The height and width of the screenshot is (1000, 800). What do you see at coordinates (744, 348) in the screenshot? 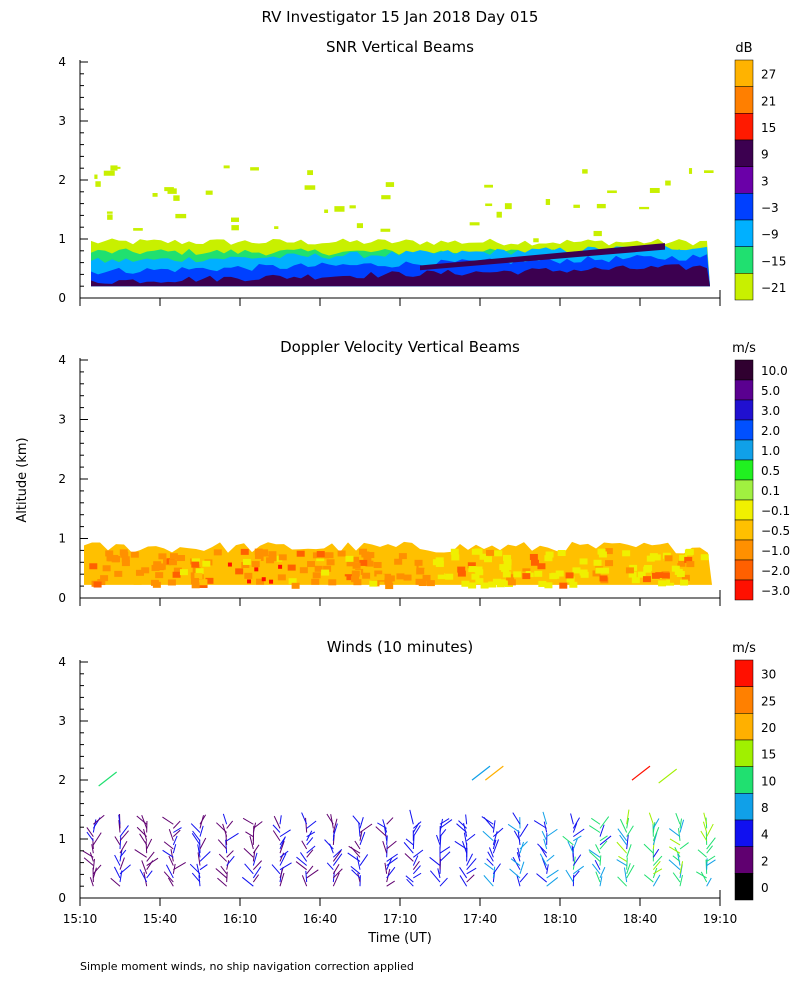
I see `colorbar-unit: m/s` at bounding box center [744, 348].